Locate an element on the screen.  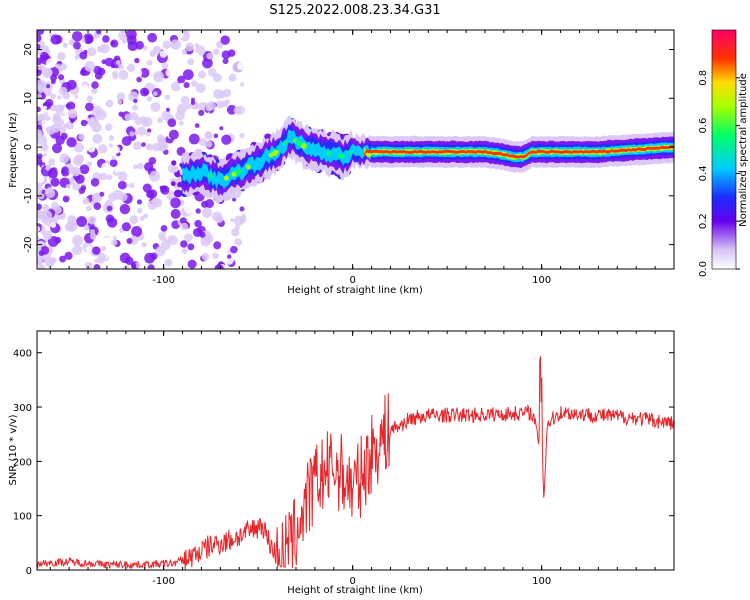
colorbar-ticks: 0.0 0.2 0.4 0.6 0.8 is located at coordinates (719, 173).